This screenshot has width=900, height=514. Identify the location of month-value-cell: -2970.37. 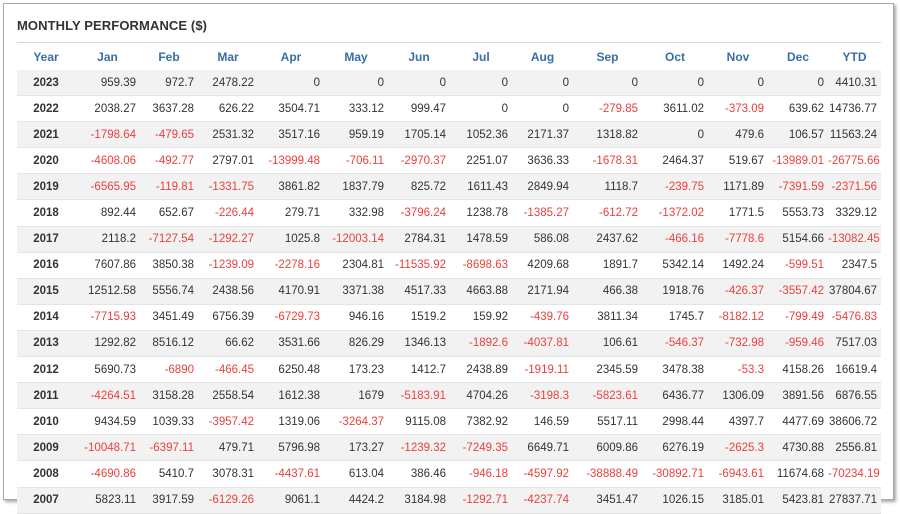
(419, 161).